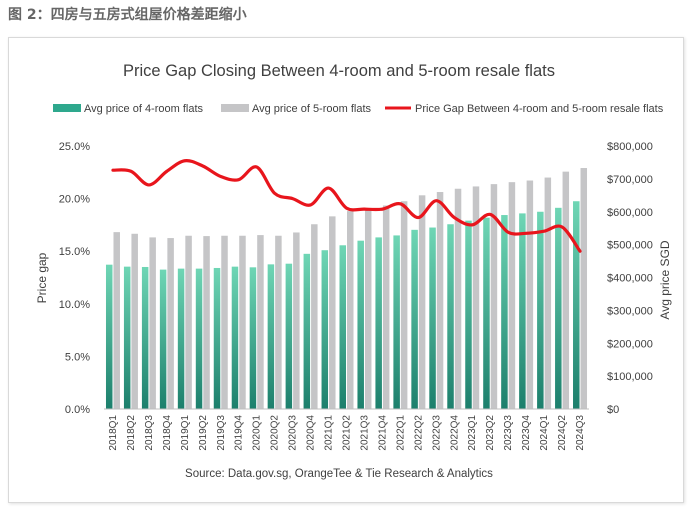 The height and width of the screenshot is (507, 691). Describe the element at coordinates (630, 147) in the screenshot. I see `y-right-tick-label: $800,000` at that location.